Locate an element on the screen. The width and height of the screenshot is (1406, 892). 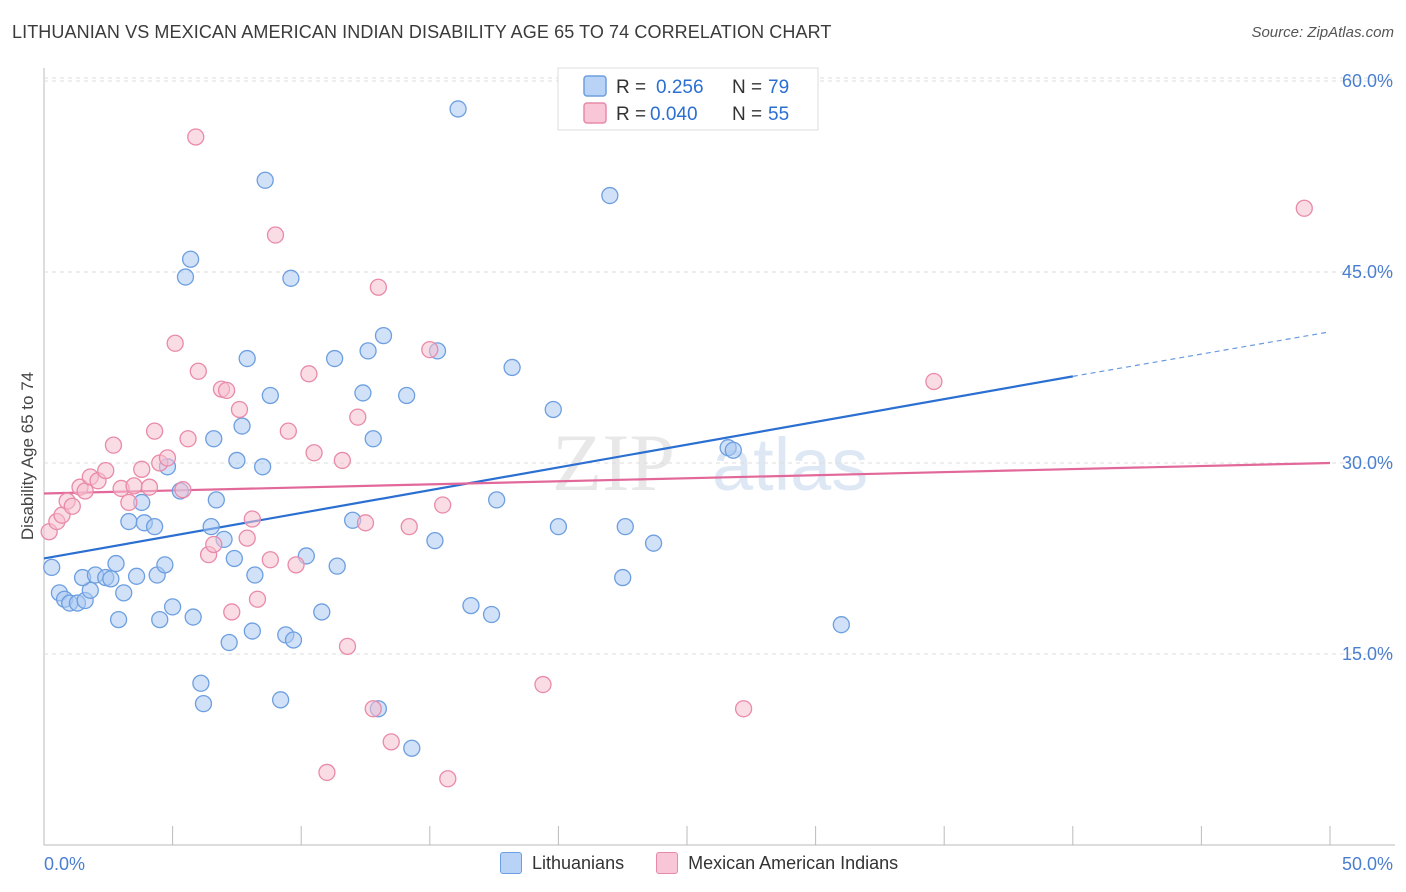
legend-r-label-1: R = is located at coordinates (631, 87).